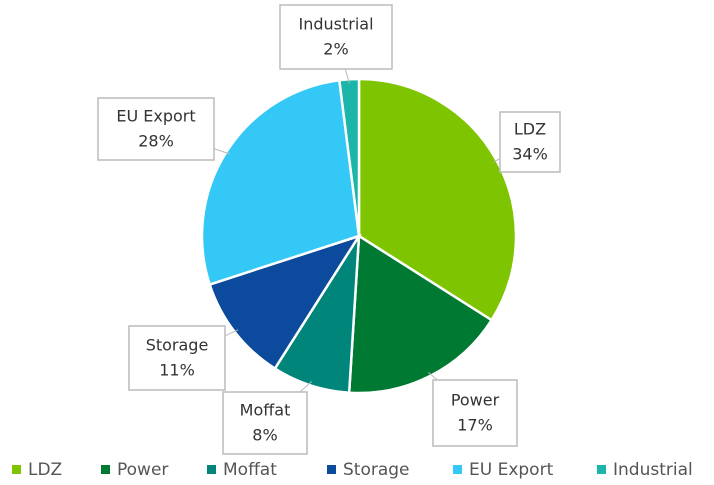  I want to click on label-category: LDZ, so click(530, 129).